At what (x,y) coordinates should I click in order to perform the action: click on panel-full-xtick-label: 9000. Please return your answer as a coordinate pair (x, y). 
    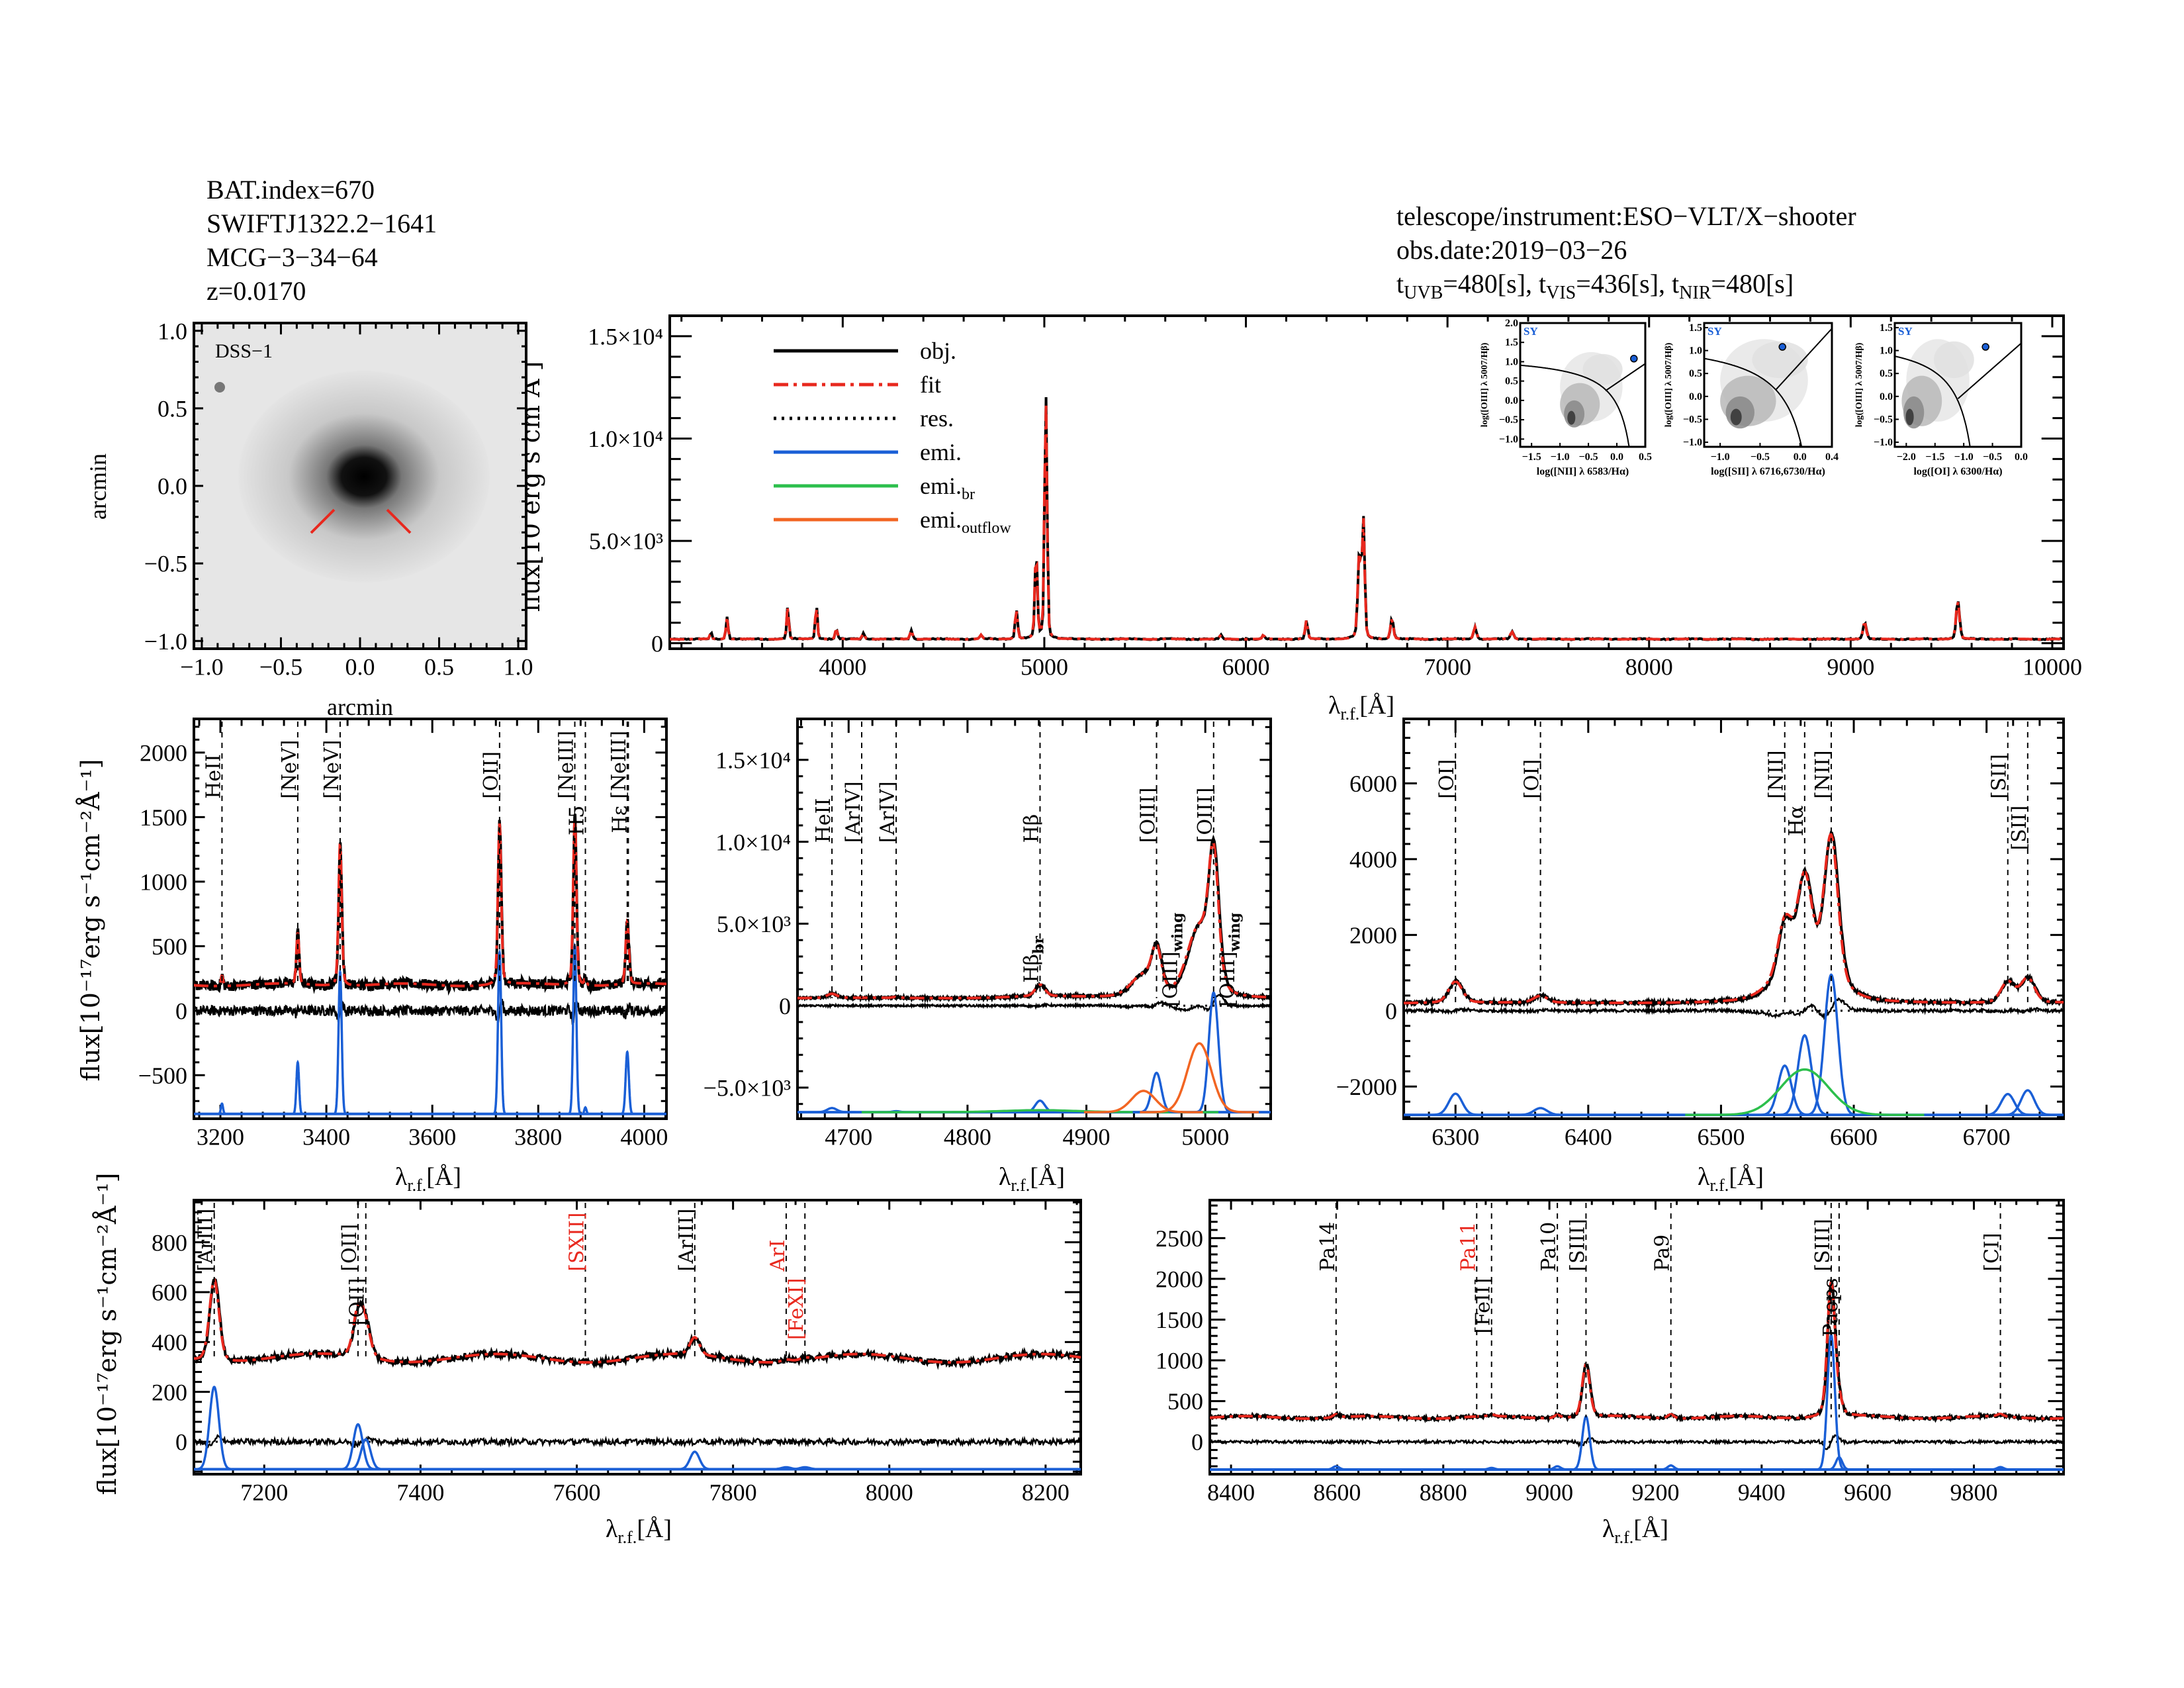
    Looking at the image, I should click on (1851, 667).